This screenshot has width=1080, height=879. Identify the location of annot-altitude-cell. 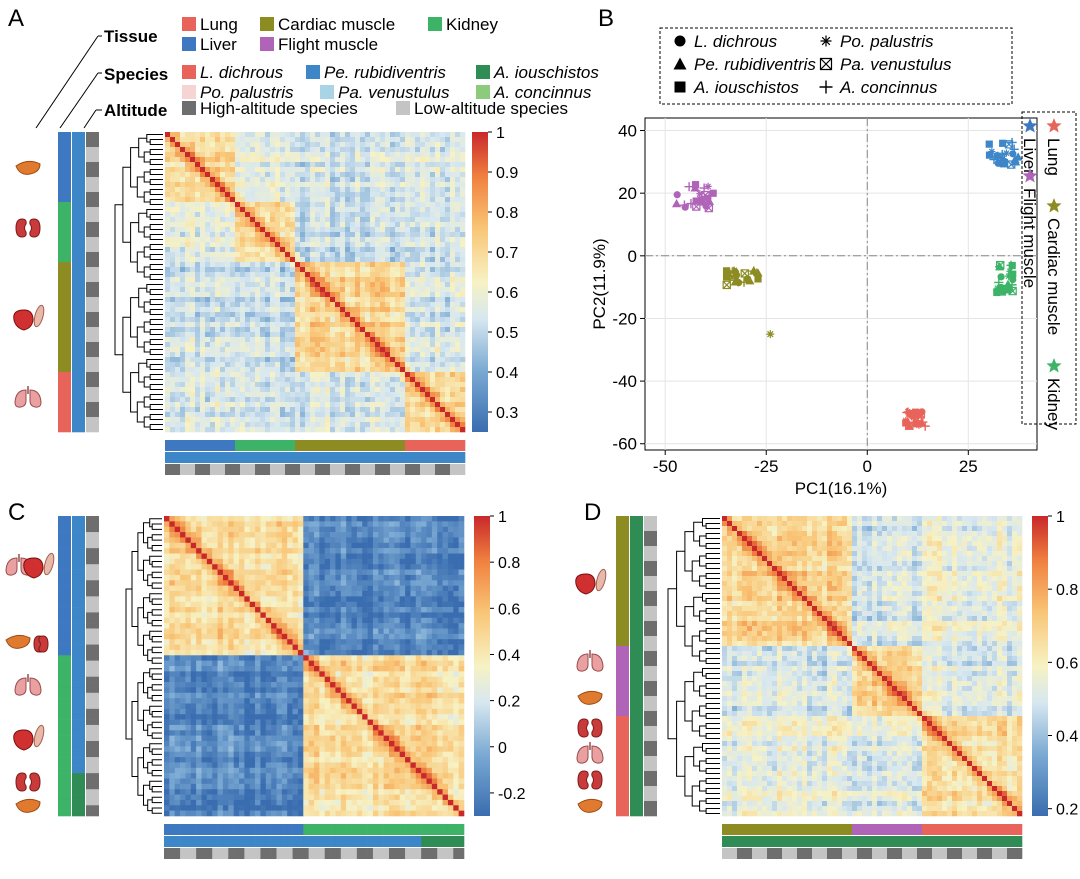
(193, 469).